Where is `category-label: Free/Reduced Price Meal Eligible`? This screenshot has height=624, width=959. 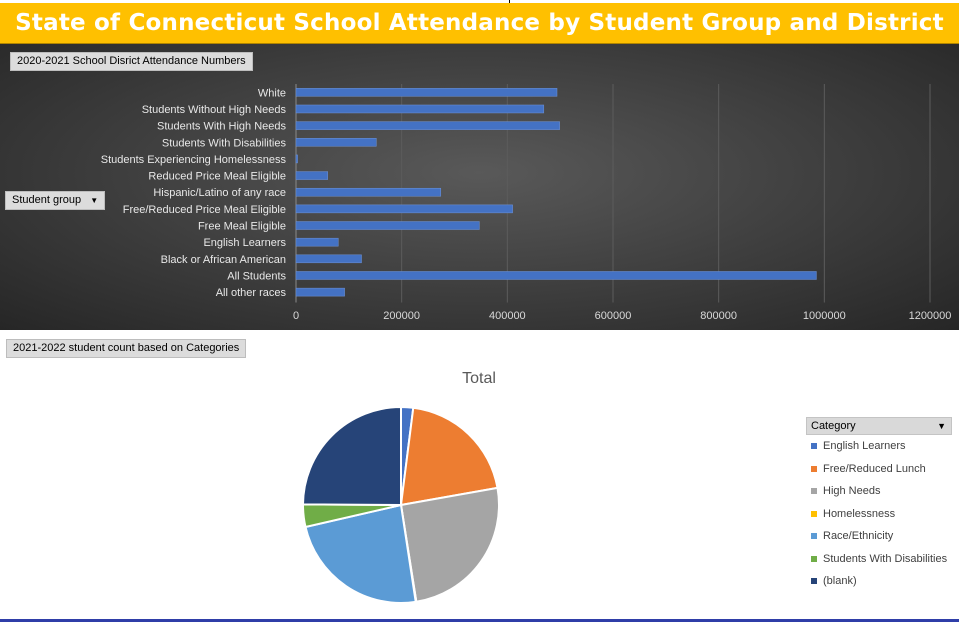 category-label: Free/Reduced Price Meal Eligible is located at coordinates (204, 210).